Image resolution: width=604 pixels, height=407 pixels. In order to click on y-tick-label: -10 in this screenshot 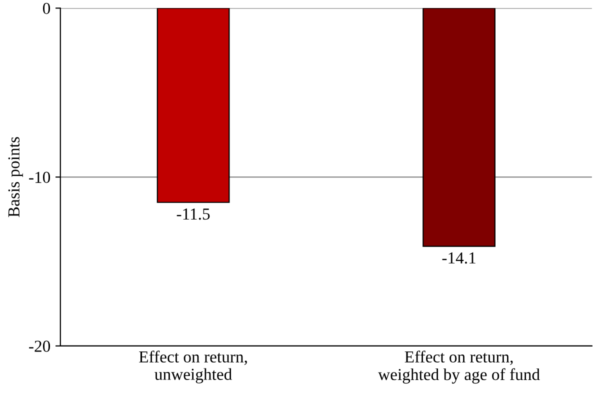, I will do `click(39, 177)`.